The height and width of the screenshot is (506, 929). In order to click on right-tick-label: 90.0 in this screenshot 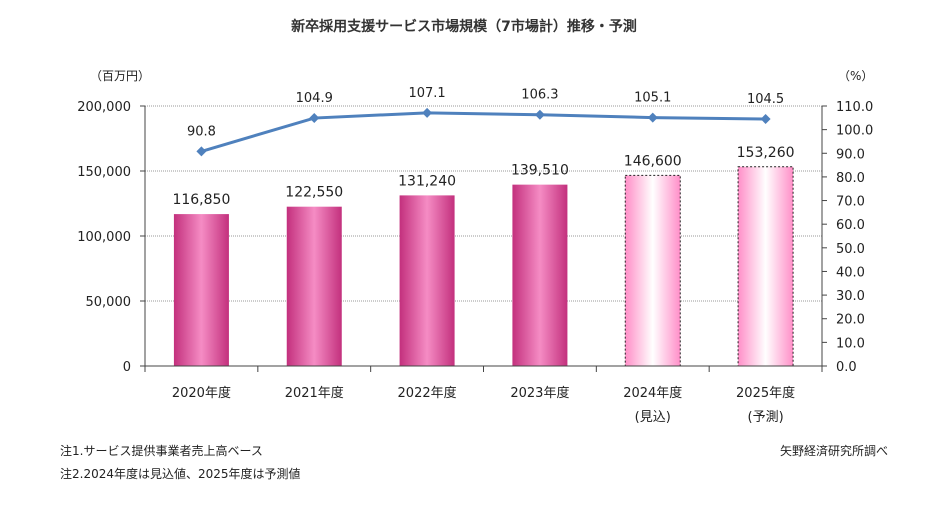, I will do `click(850, 154)`.